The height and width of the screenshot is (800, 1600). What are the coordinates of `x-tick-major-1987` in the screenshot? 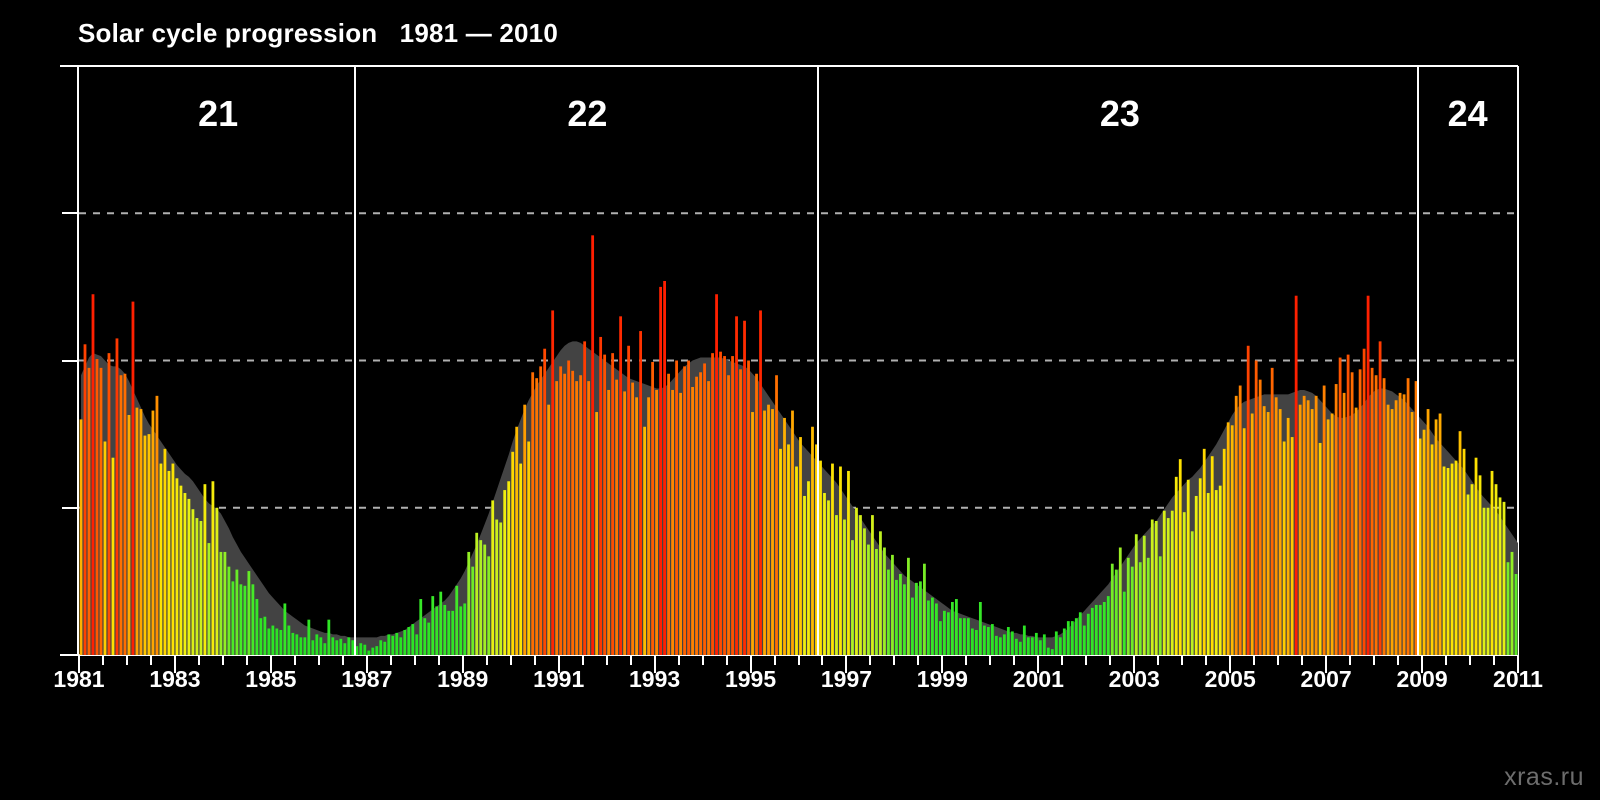 It's located at (366, 664).